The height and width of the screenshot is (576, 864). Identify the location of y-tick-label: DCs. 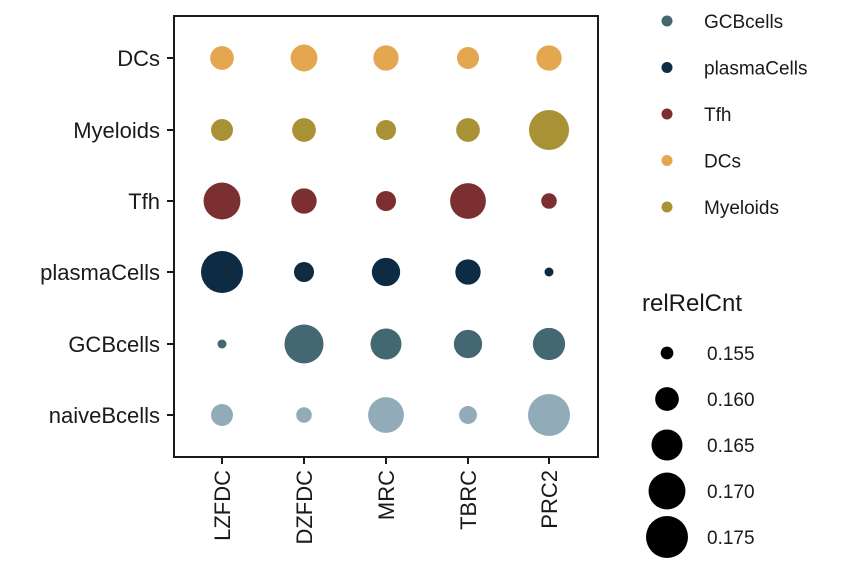
(138, 58).